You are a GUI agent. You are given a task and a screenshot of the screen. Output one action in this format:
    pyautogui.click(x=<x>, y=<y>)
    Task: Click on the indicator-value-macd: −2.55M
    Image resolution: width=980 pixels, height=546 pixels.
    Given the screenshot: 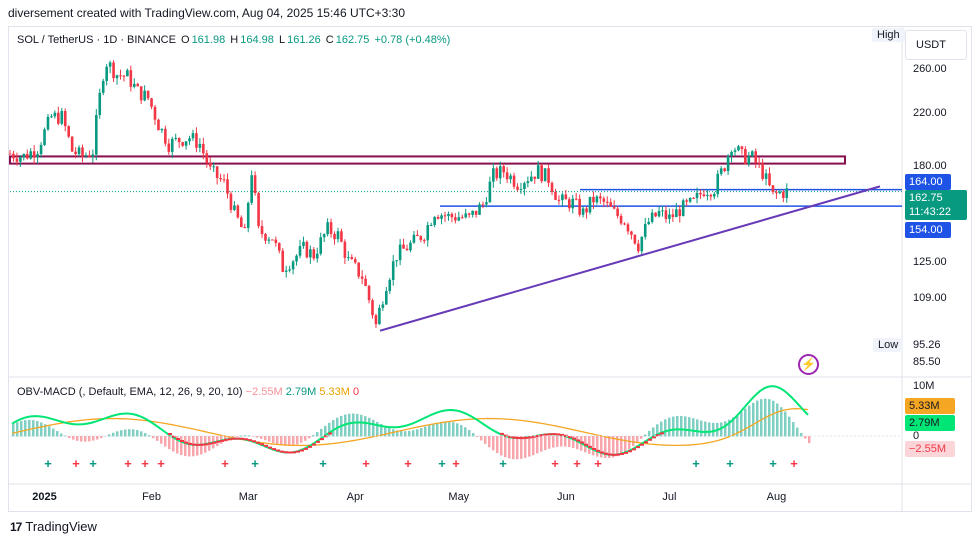 What is the action you would take?
    pyautogui.click(x=264, y=392)
    